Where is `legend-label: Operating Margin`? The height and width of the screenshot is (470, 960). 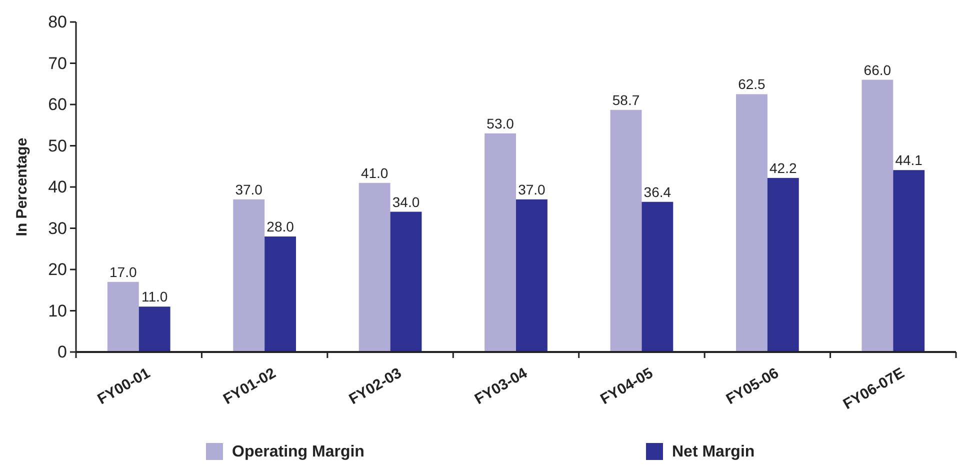
legend-label: Operating Margin is located at coordinates (298, 452).